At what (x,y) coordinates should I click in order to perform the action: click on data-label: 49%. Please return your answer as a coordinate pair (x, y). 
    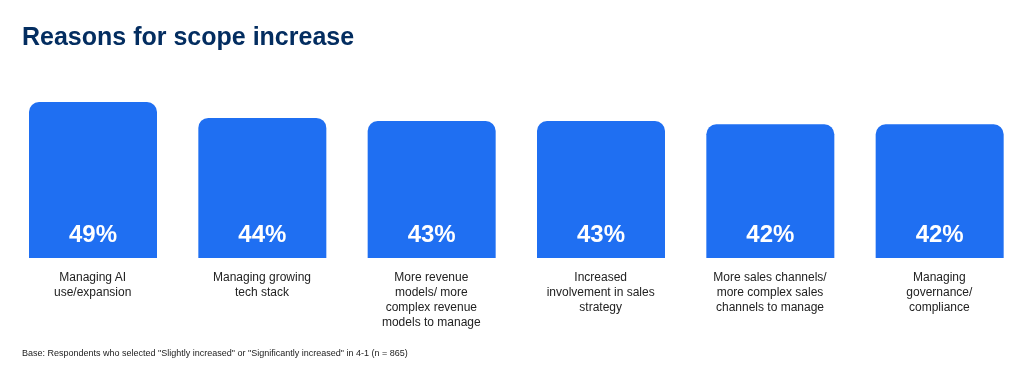
    Looking at the image, I should click on (93, 233).